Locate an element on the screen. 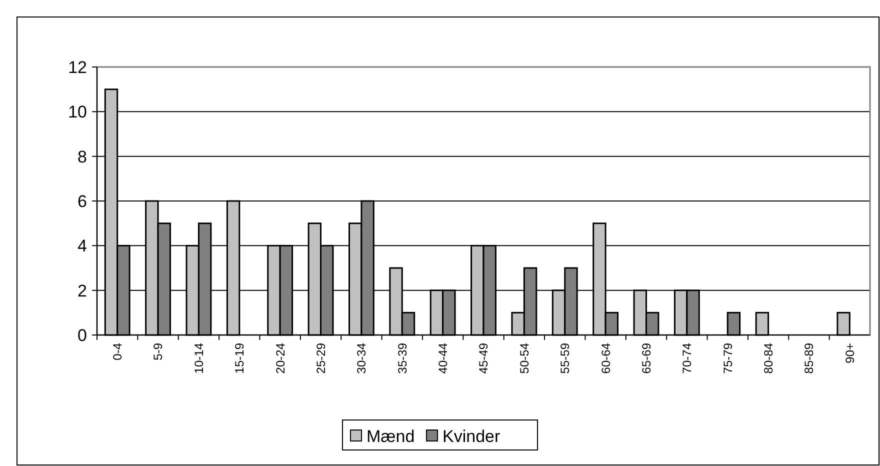 The height and width of the screenshot is (466, 880). y-tick-label: 2 is located at coordinates (82, 290).